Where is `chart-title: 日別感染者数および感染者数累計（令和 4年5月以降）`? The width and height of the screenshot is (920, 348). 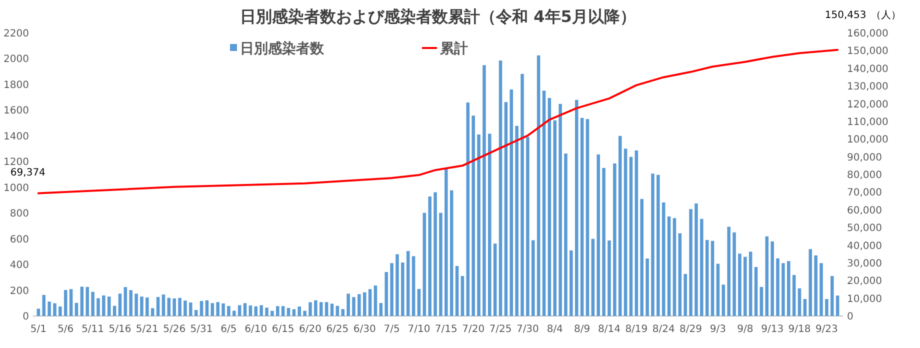 chart-title: 日別感染者数および感染者数累計（令和 4年5月以降） is located at coordinates (438, 16).